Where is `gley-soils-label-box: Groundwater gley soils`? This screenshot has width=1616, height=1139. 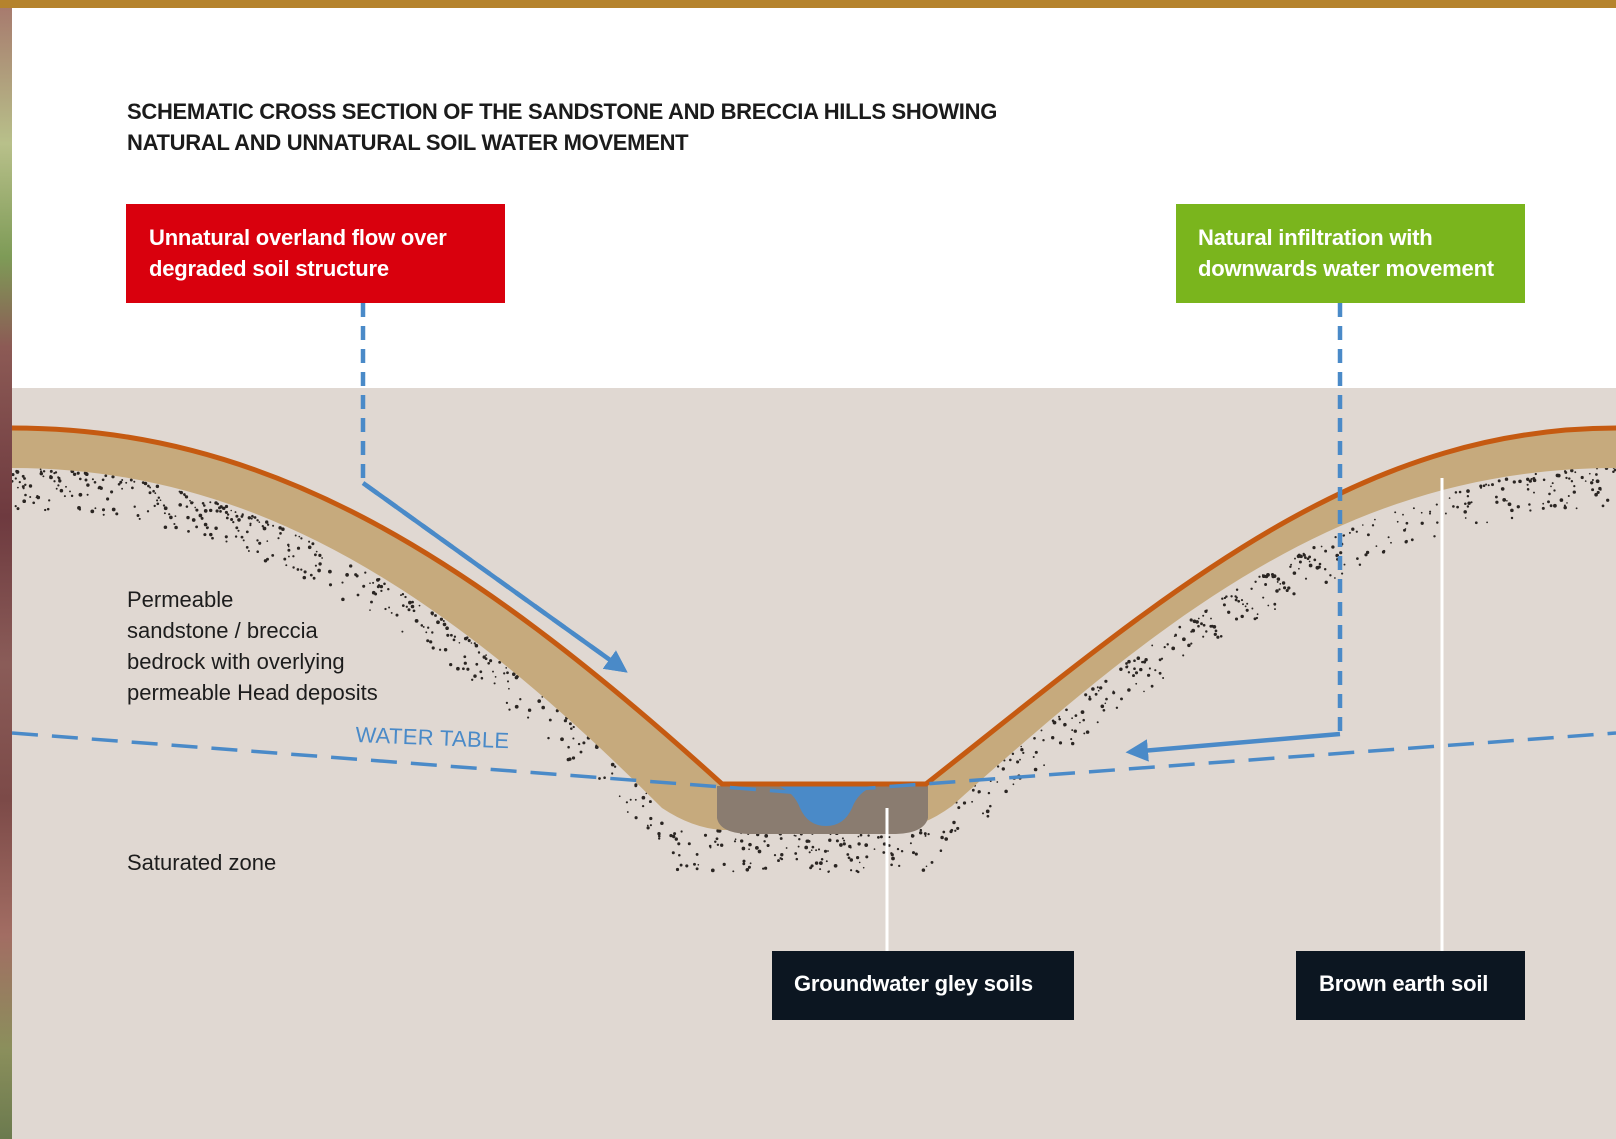 gley-soils-label-box: Groundwater gley soils is located at coordinates (923, 985).